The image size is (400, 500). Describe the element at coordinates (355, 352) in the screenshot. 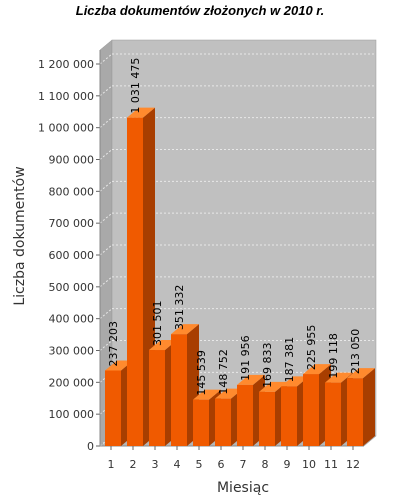

I see `data-label: 213 050` at that location.